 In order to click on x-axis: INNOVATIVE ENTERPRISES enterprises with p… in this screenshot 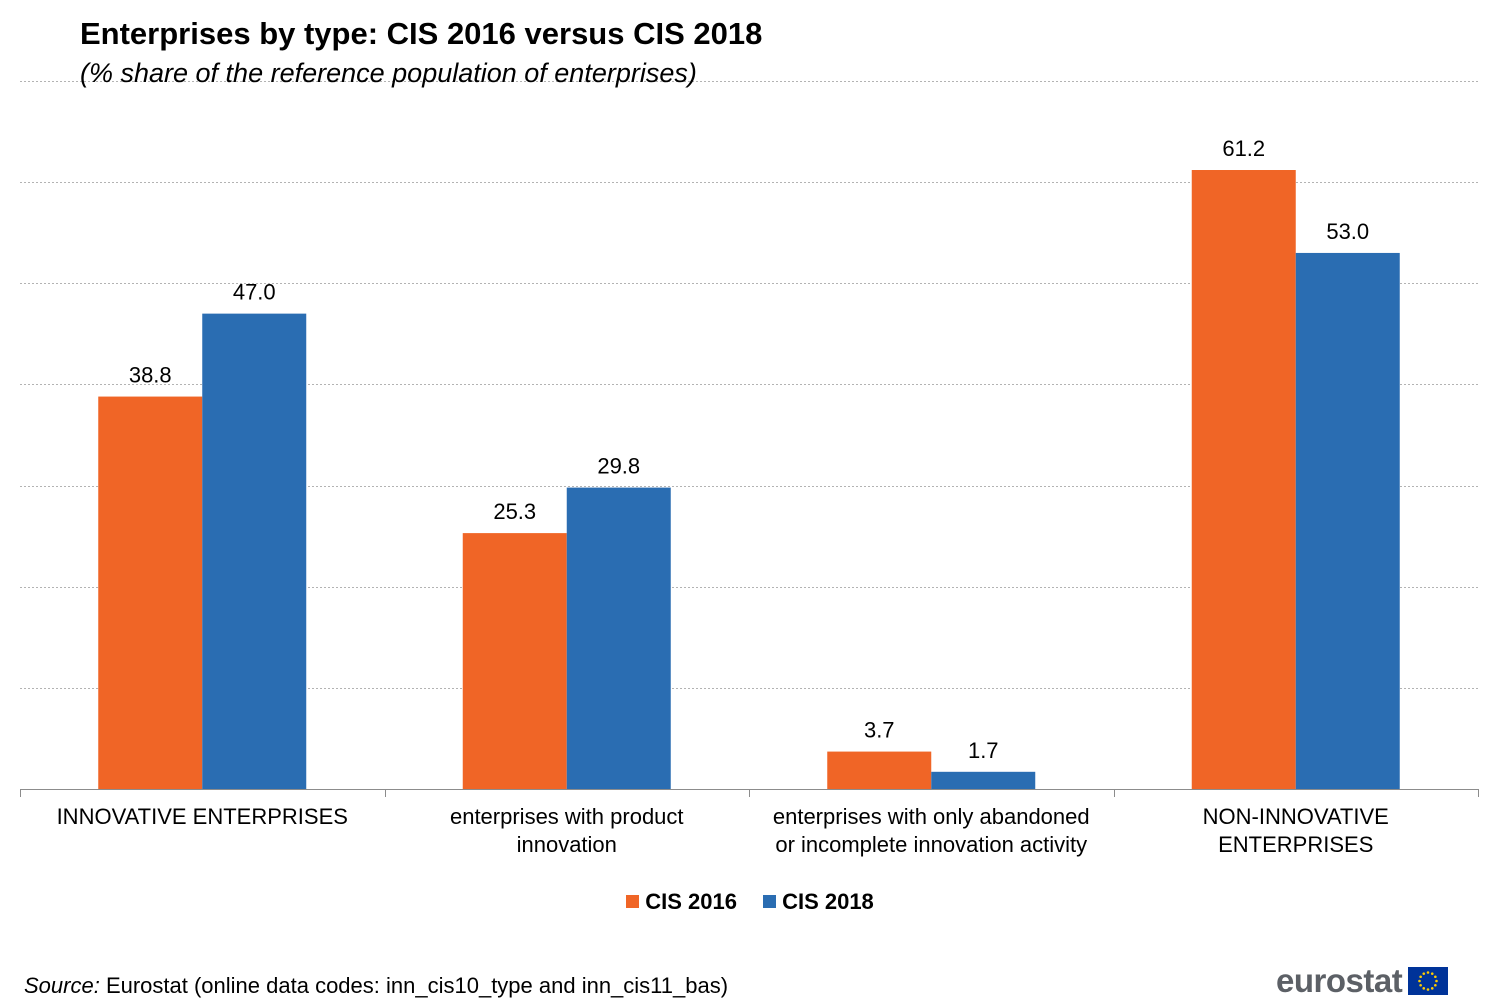, I will do `click(749, 823)`.